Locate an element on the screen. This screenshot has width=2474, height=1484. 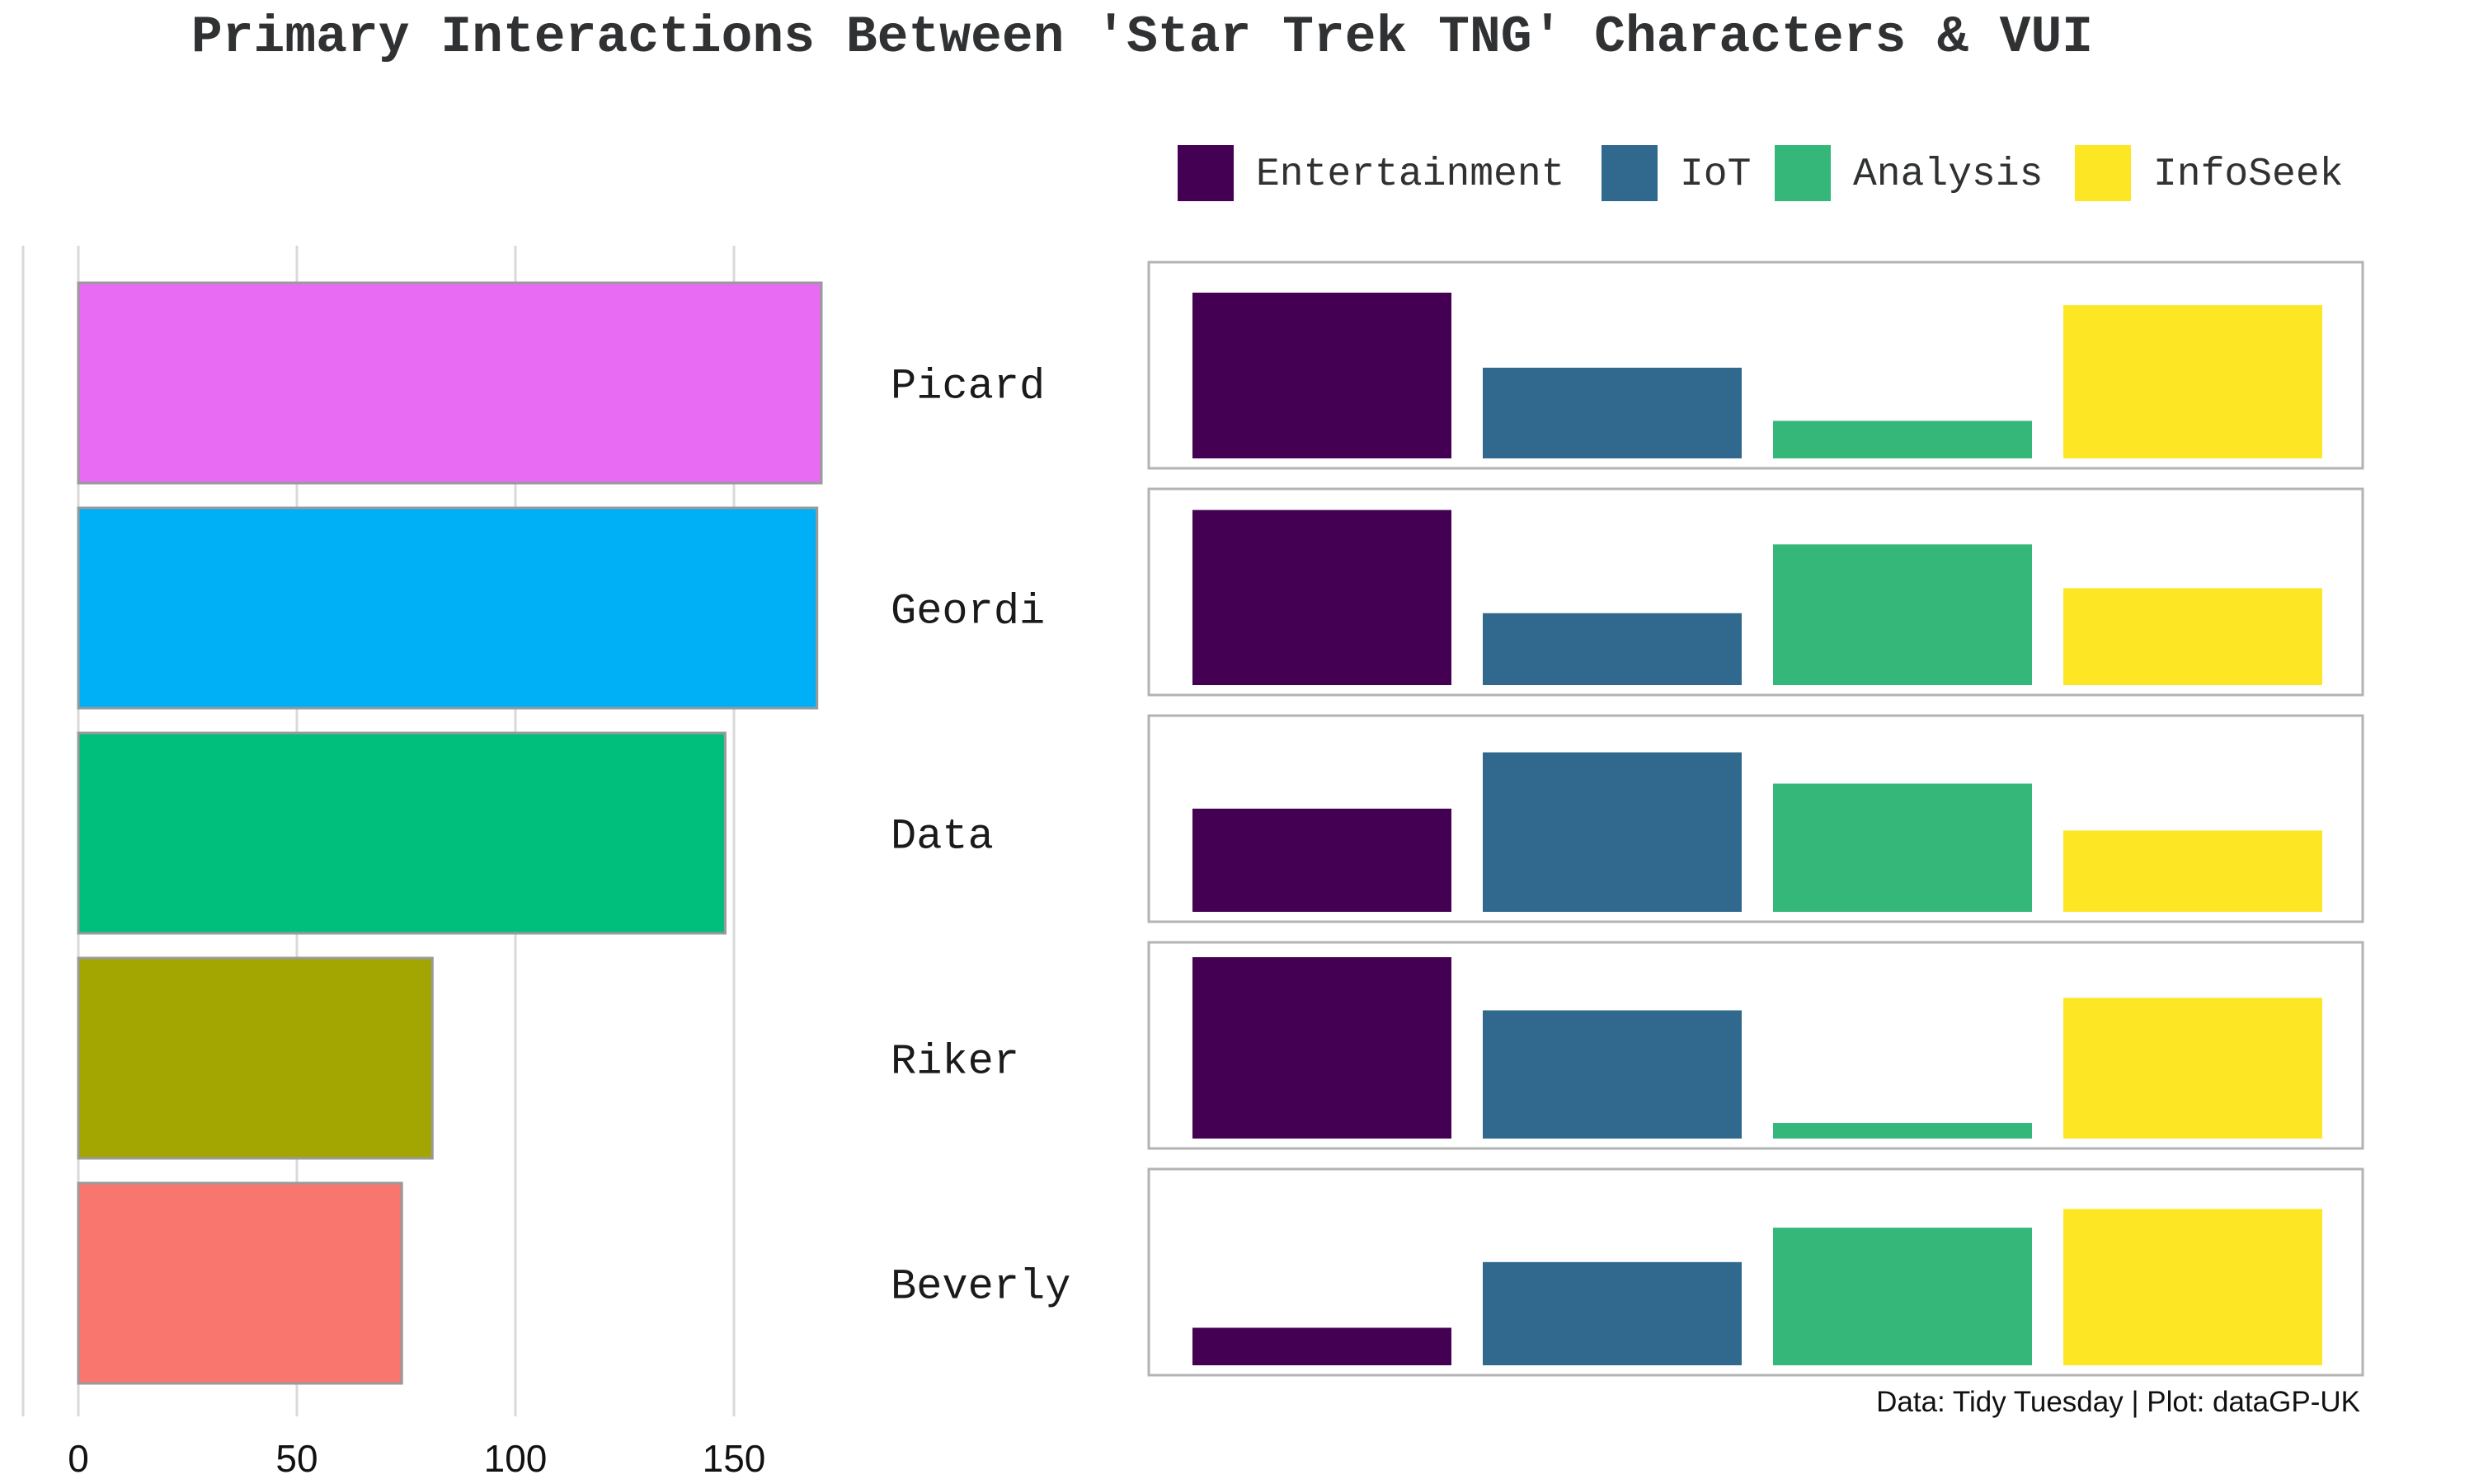
facet-bar-geordi-entertainment is located at coordinates (1321, 597).